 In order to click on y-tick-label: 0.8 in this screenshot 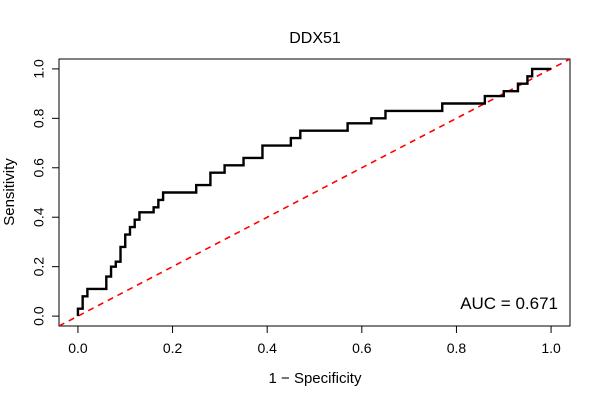, I will do `click(39, 118)`.